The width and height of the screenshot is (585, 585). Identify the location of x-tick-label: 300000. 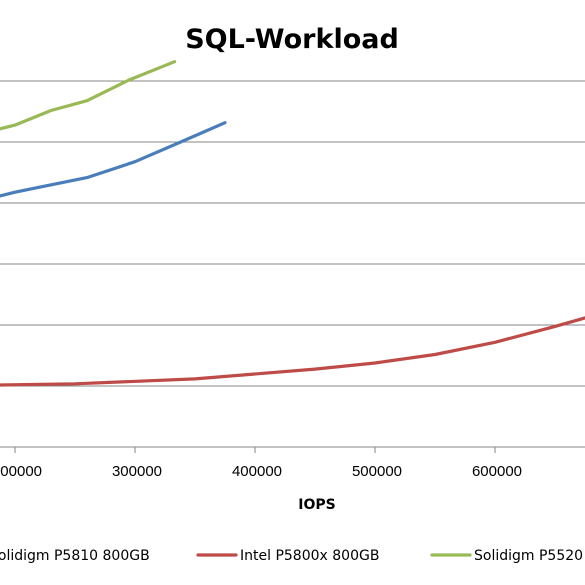
(137, 471).